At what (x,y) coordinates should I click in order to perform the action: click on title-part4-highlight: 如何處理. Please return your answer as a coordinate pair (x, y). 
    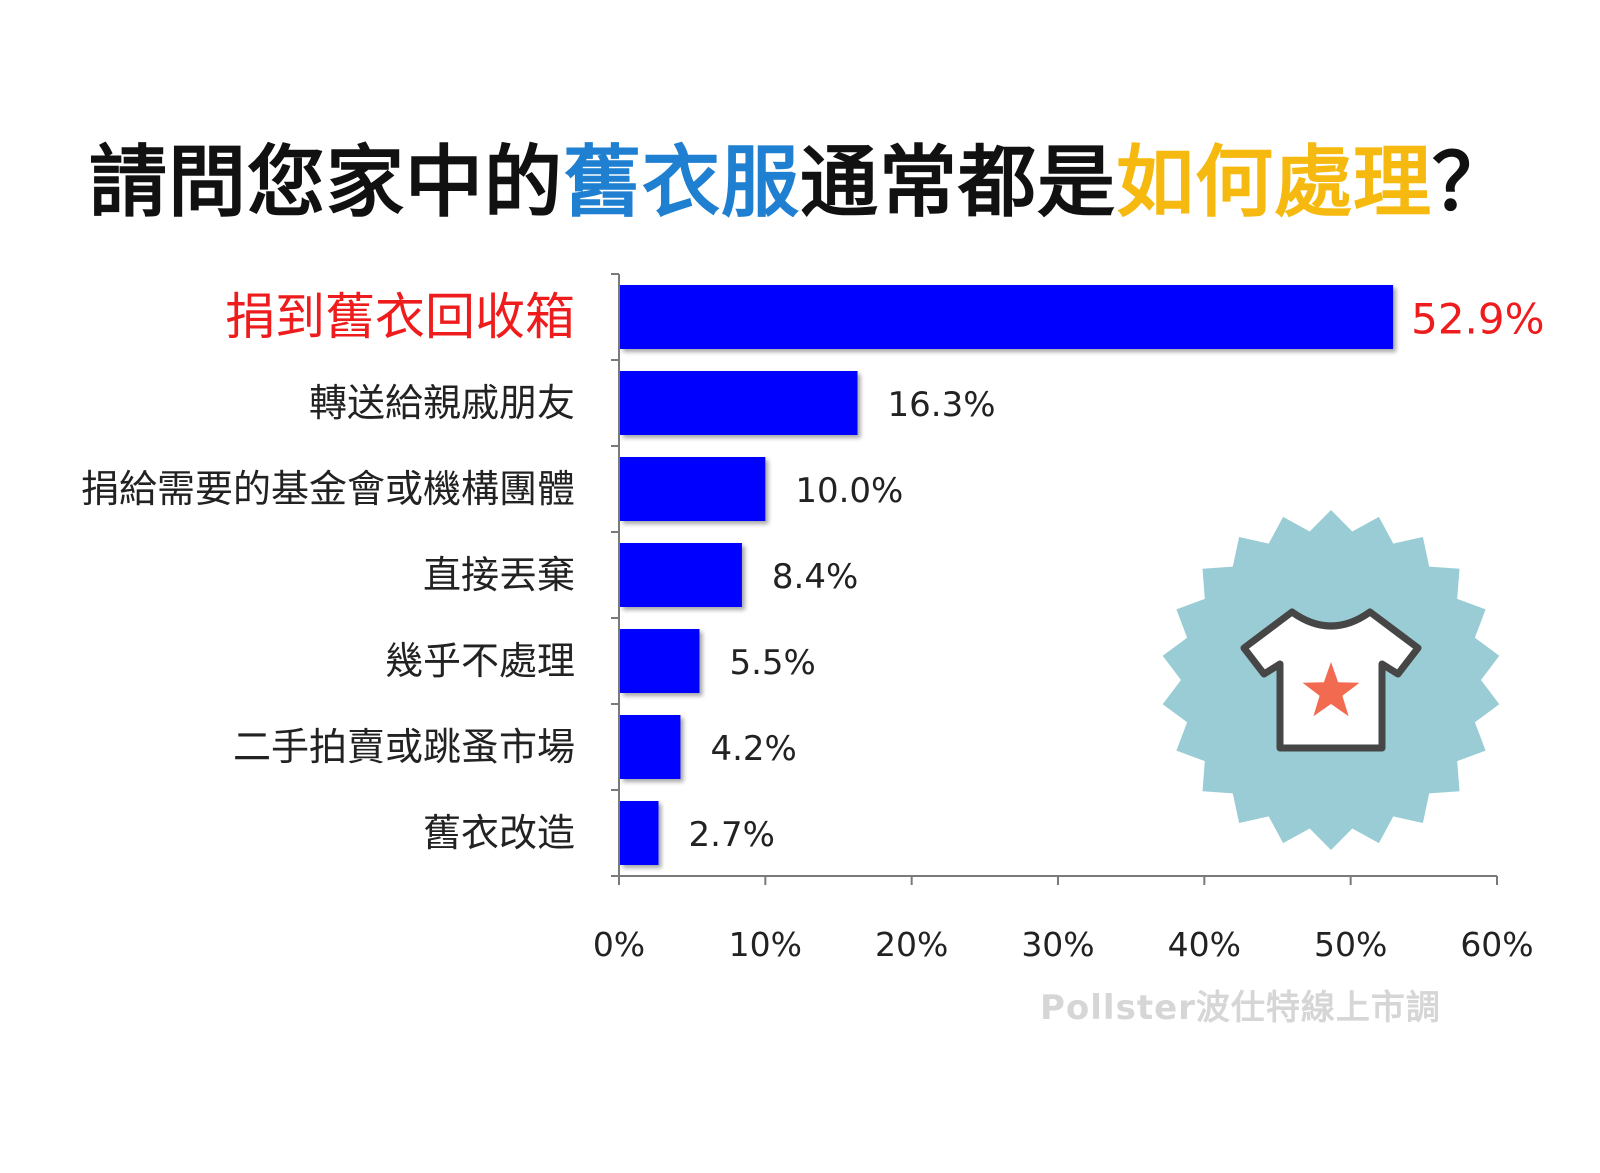
    Looking at the image, I should click on (1274, 183).